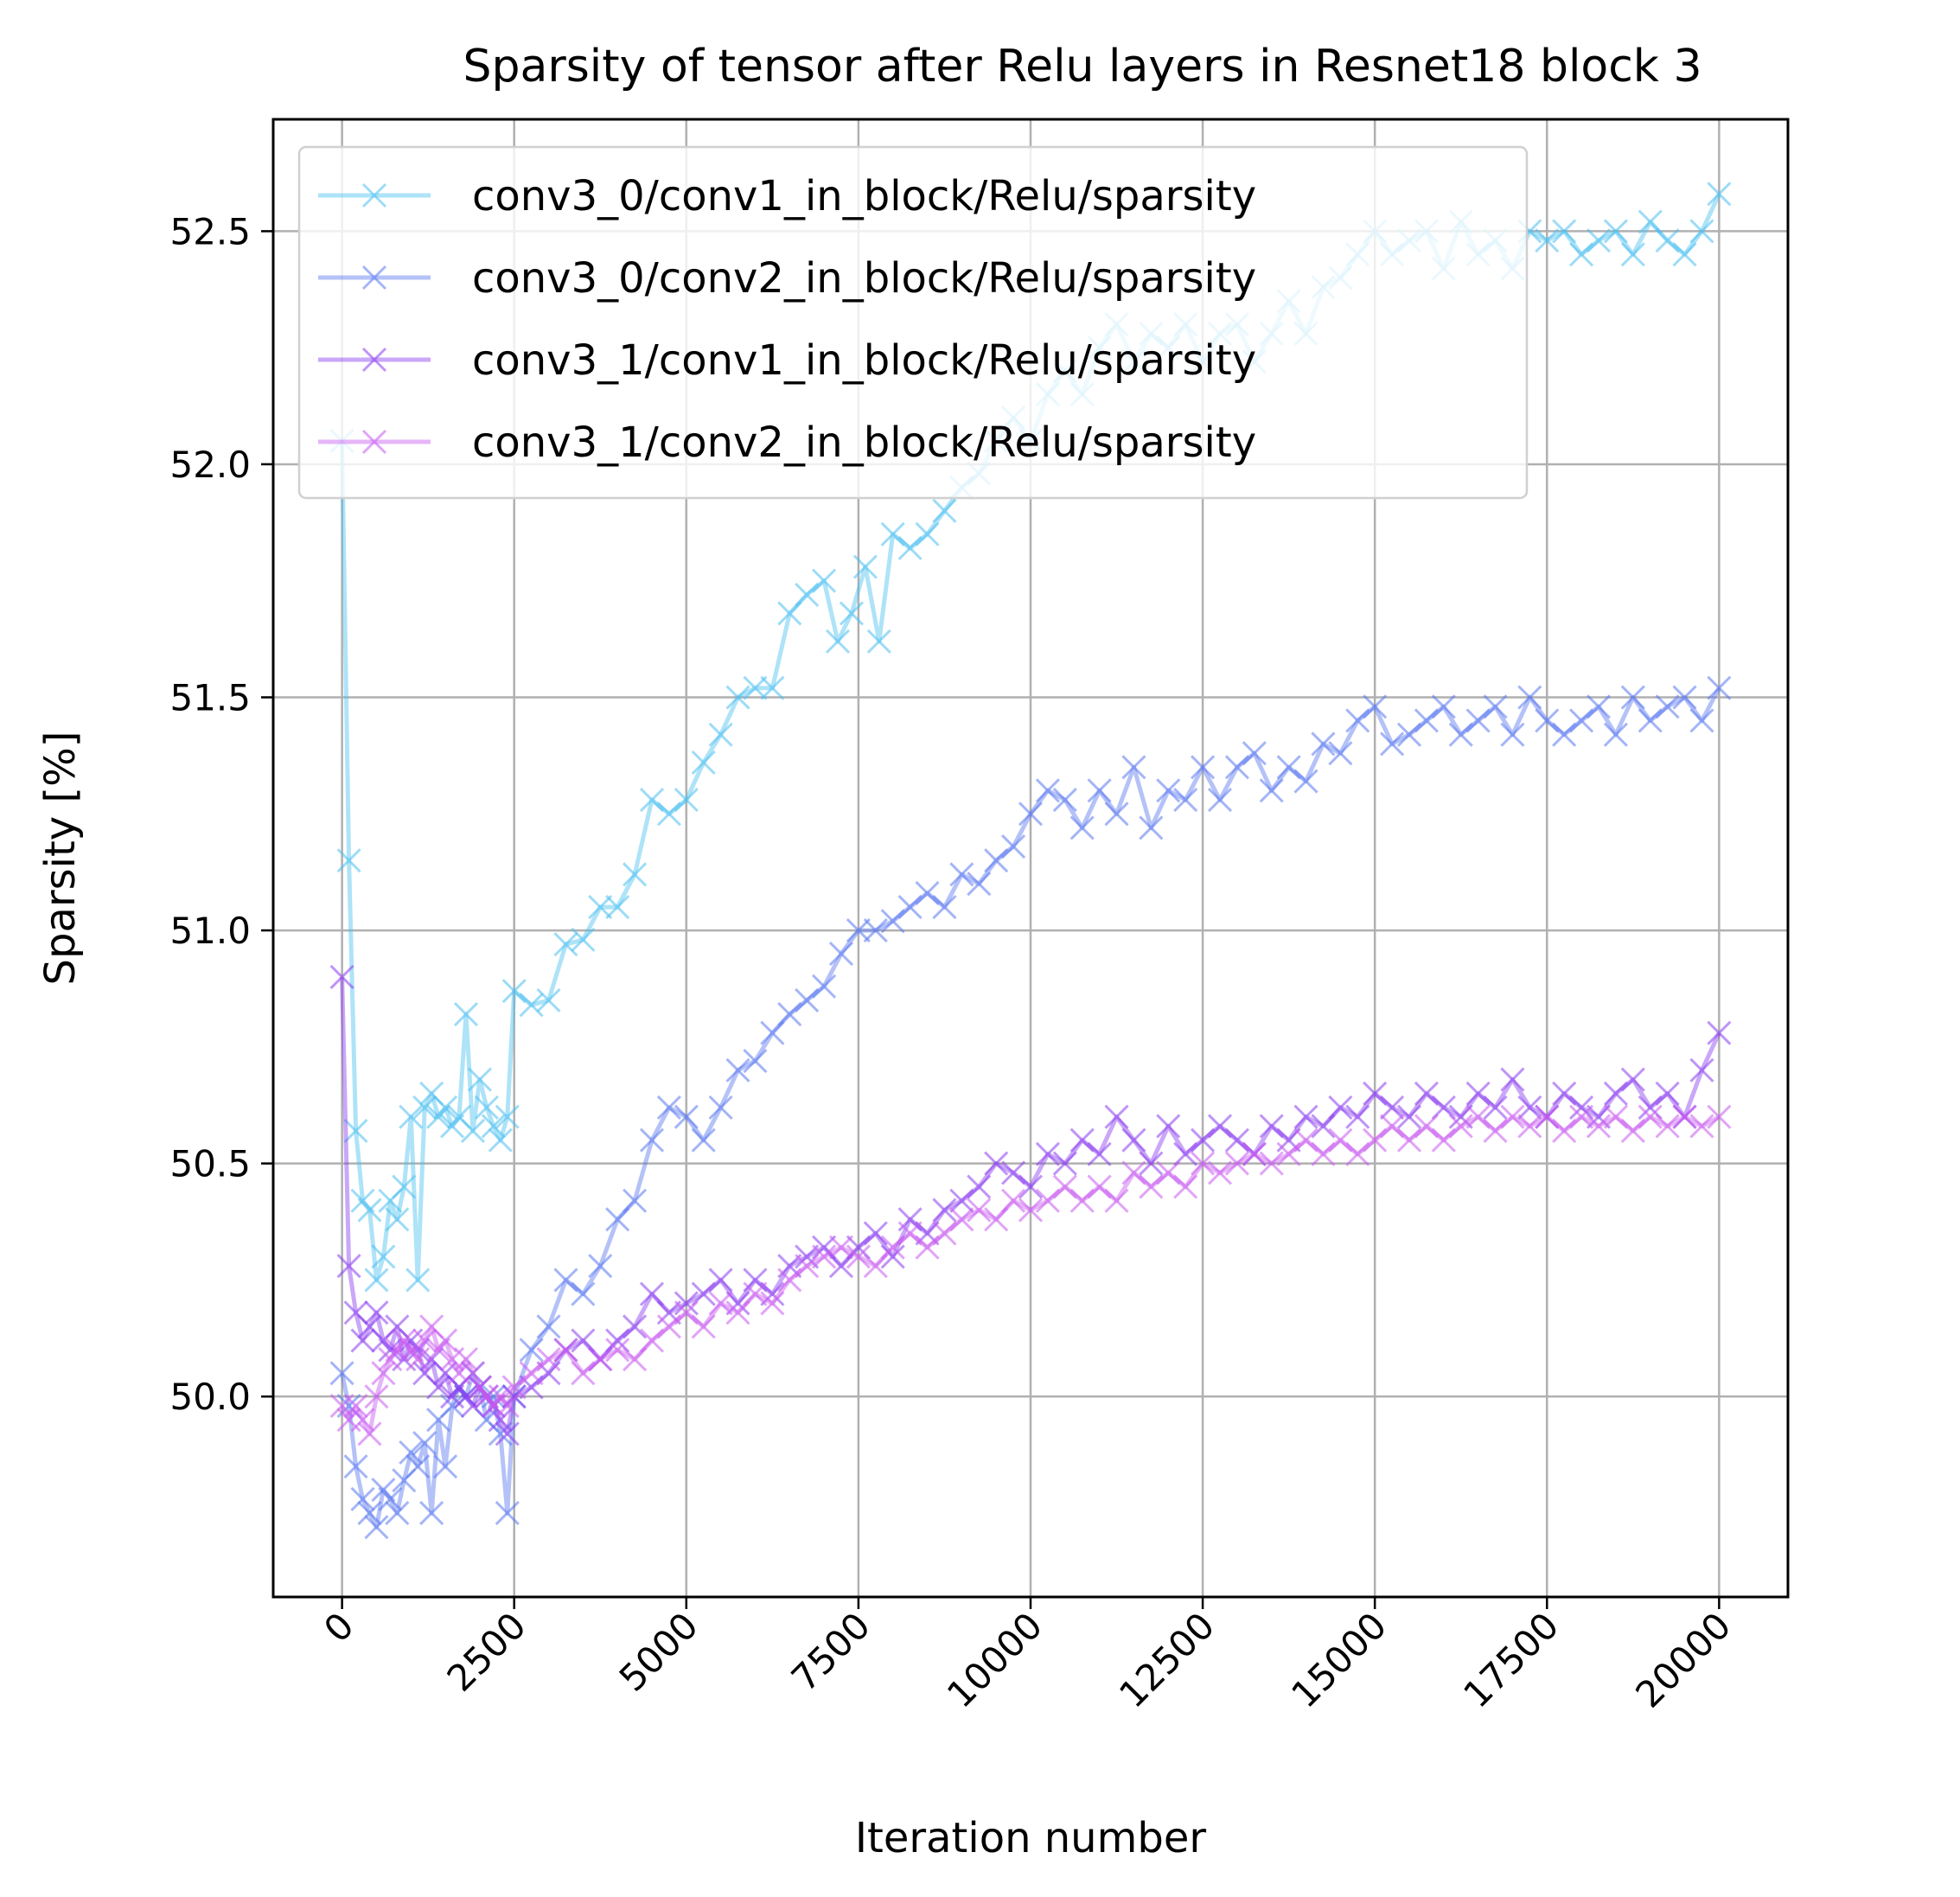 This screenshot has height=1897, width=1960. What do you see at coordinates (210, 1397) in the screenshot?
I see `y-tick-label: 50.0` at bounding box center [210, 1397].